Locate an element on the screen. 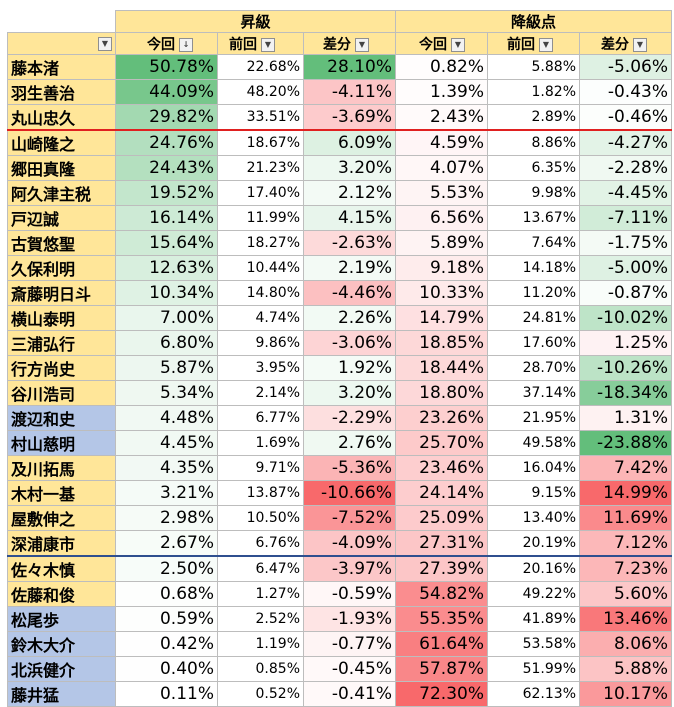 The width and height of the screenshot is (674, 707). d-diff-cell: 7.12% is located at coordinates (625, 543).